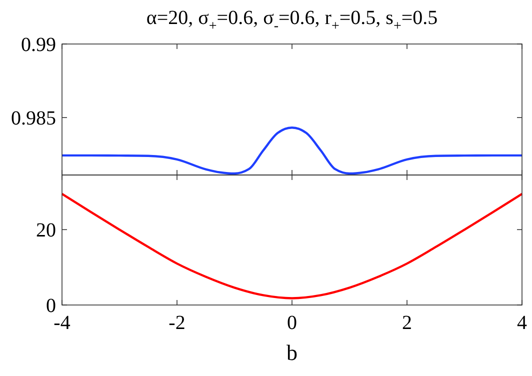 The width and height of the screenshot is (532, 376). What do you see at coordinates (292, 323) in the screenshot?
I see `x-tick-label: 0` at bounding box center [292, 323].